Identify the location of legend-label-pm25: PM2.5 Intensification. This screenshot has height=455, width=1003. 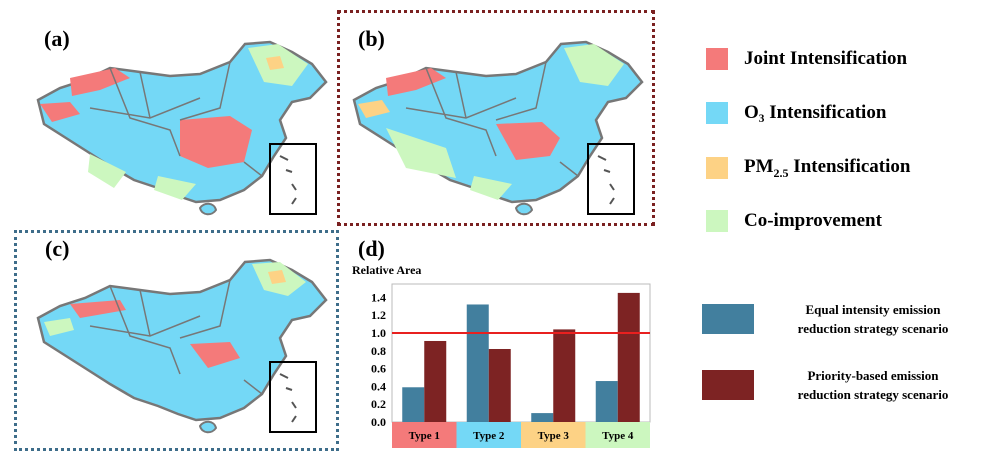
(827, 168).